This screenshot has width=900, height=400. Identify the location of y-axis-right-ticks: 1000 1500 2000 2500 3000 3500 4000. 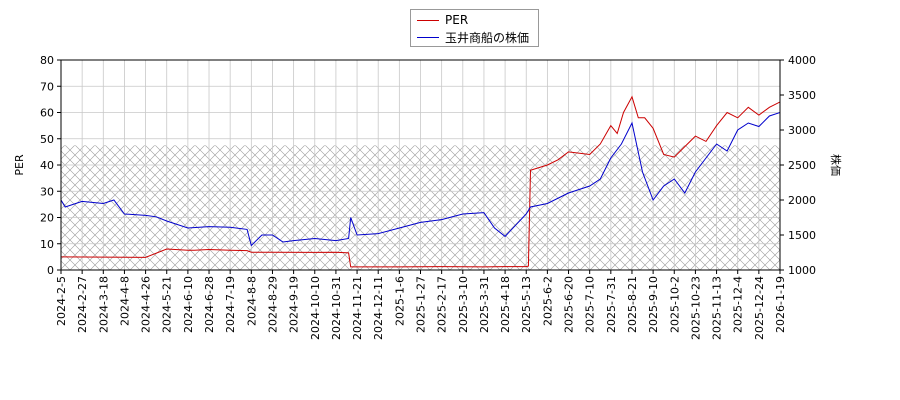
(798, 165).